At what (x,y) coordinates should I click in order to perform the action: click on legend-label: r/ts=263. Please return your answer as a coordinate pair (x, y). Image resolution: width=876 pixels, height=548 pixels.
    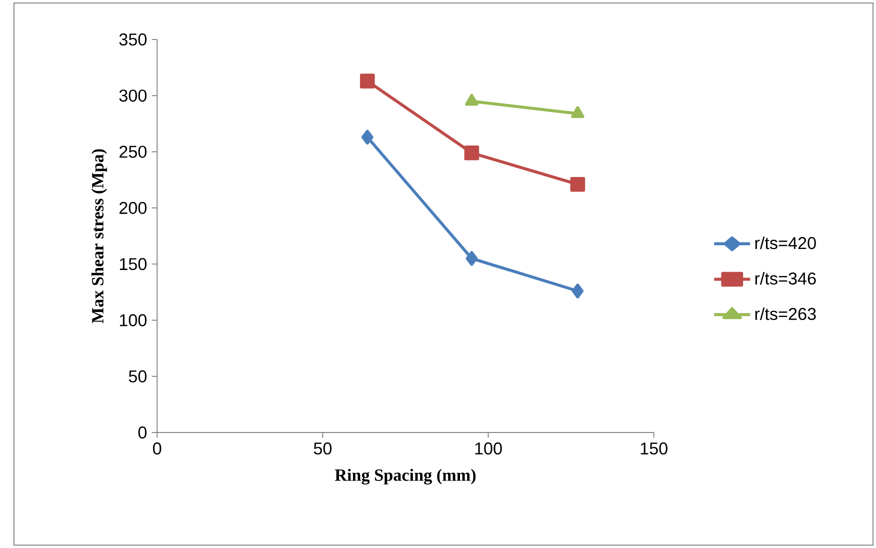
    Looking at the image, I should click on (785, 313).